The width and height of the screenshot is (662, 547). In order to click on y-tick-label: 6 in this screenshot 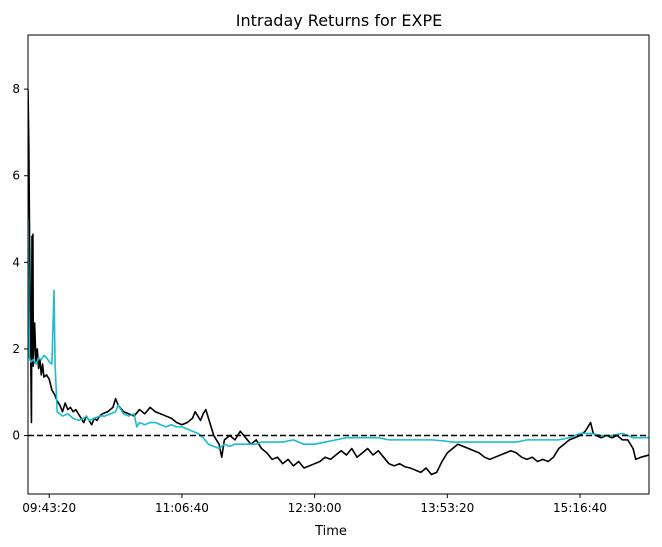, I will do `click(16, 176)`.